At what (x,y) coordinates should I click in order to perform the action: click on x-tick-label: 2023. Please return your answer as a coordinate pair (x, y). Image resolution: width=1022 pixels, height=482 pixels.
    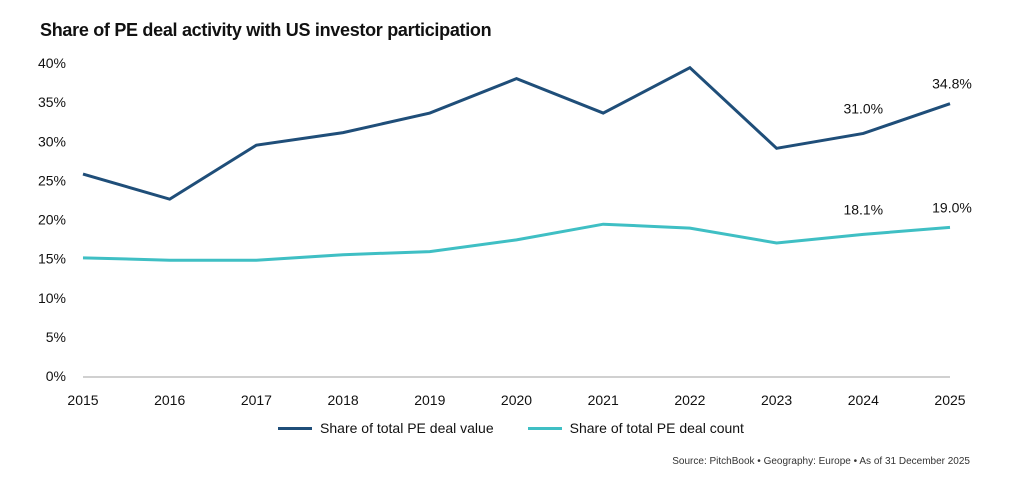
    Looking at the image, I should click on (776, 400).